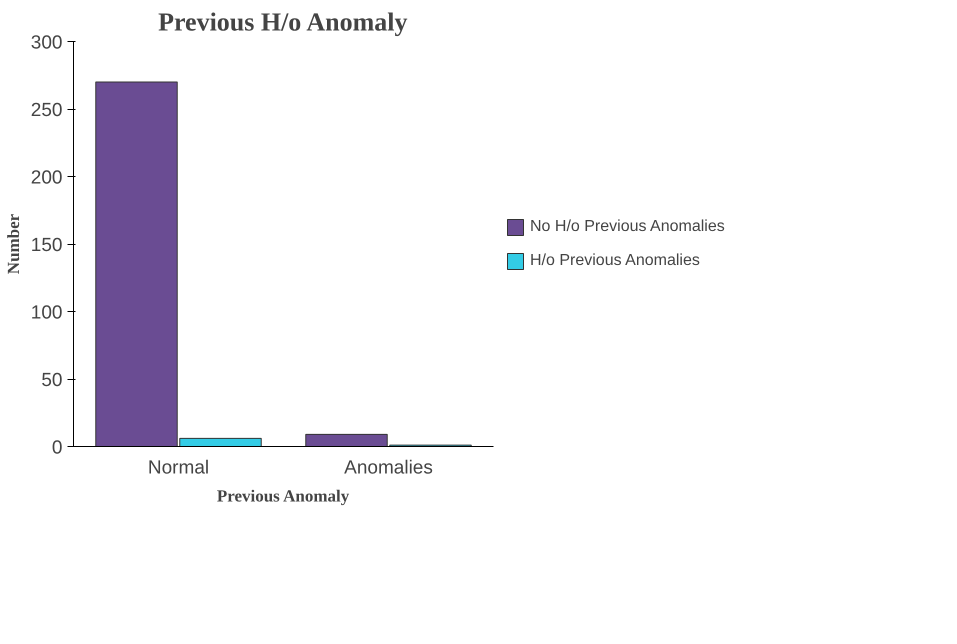 This screenshot has width=957, height=644. What do you see at coordinates (46, 110) in the screenshot?
I see `y-tick-label: 250` at bounding box center [46, 110].